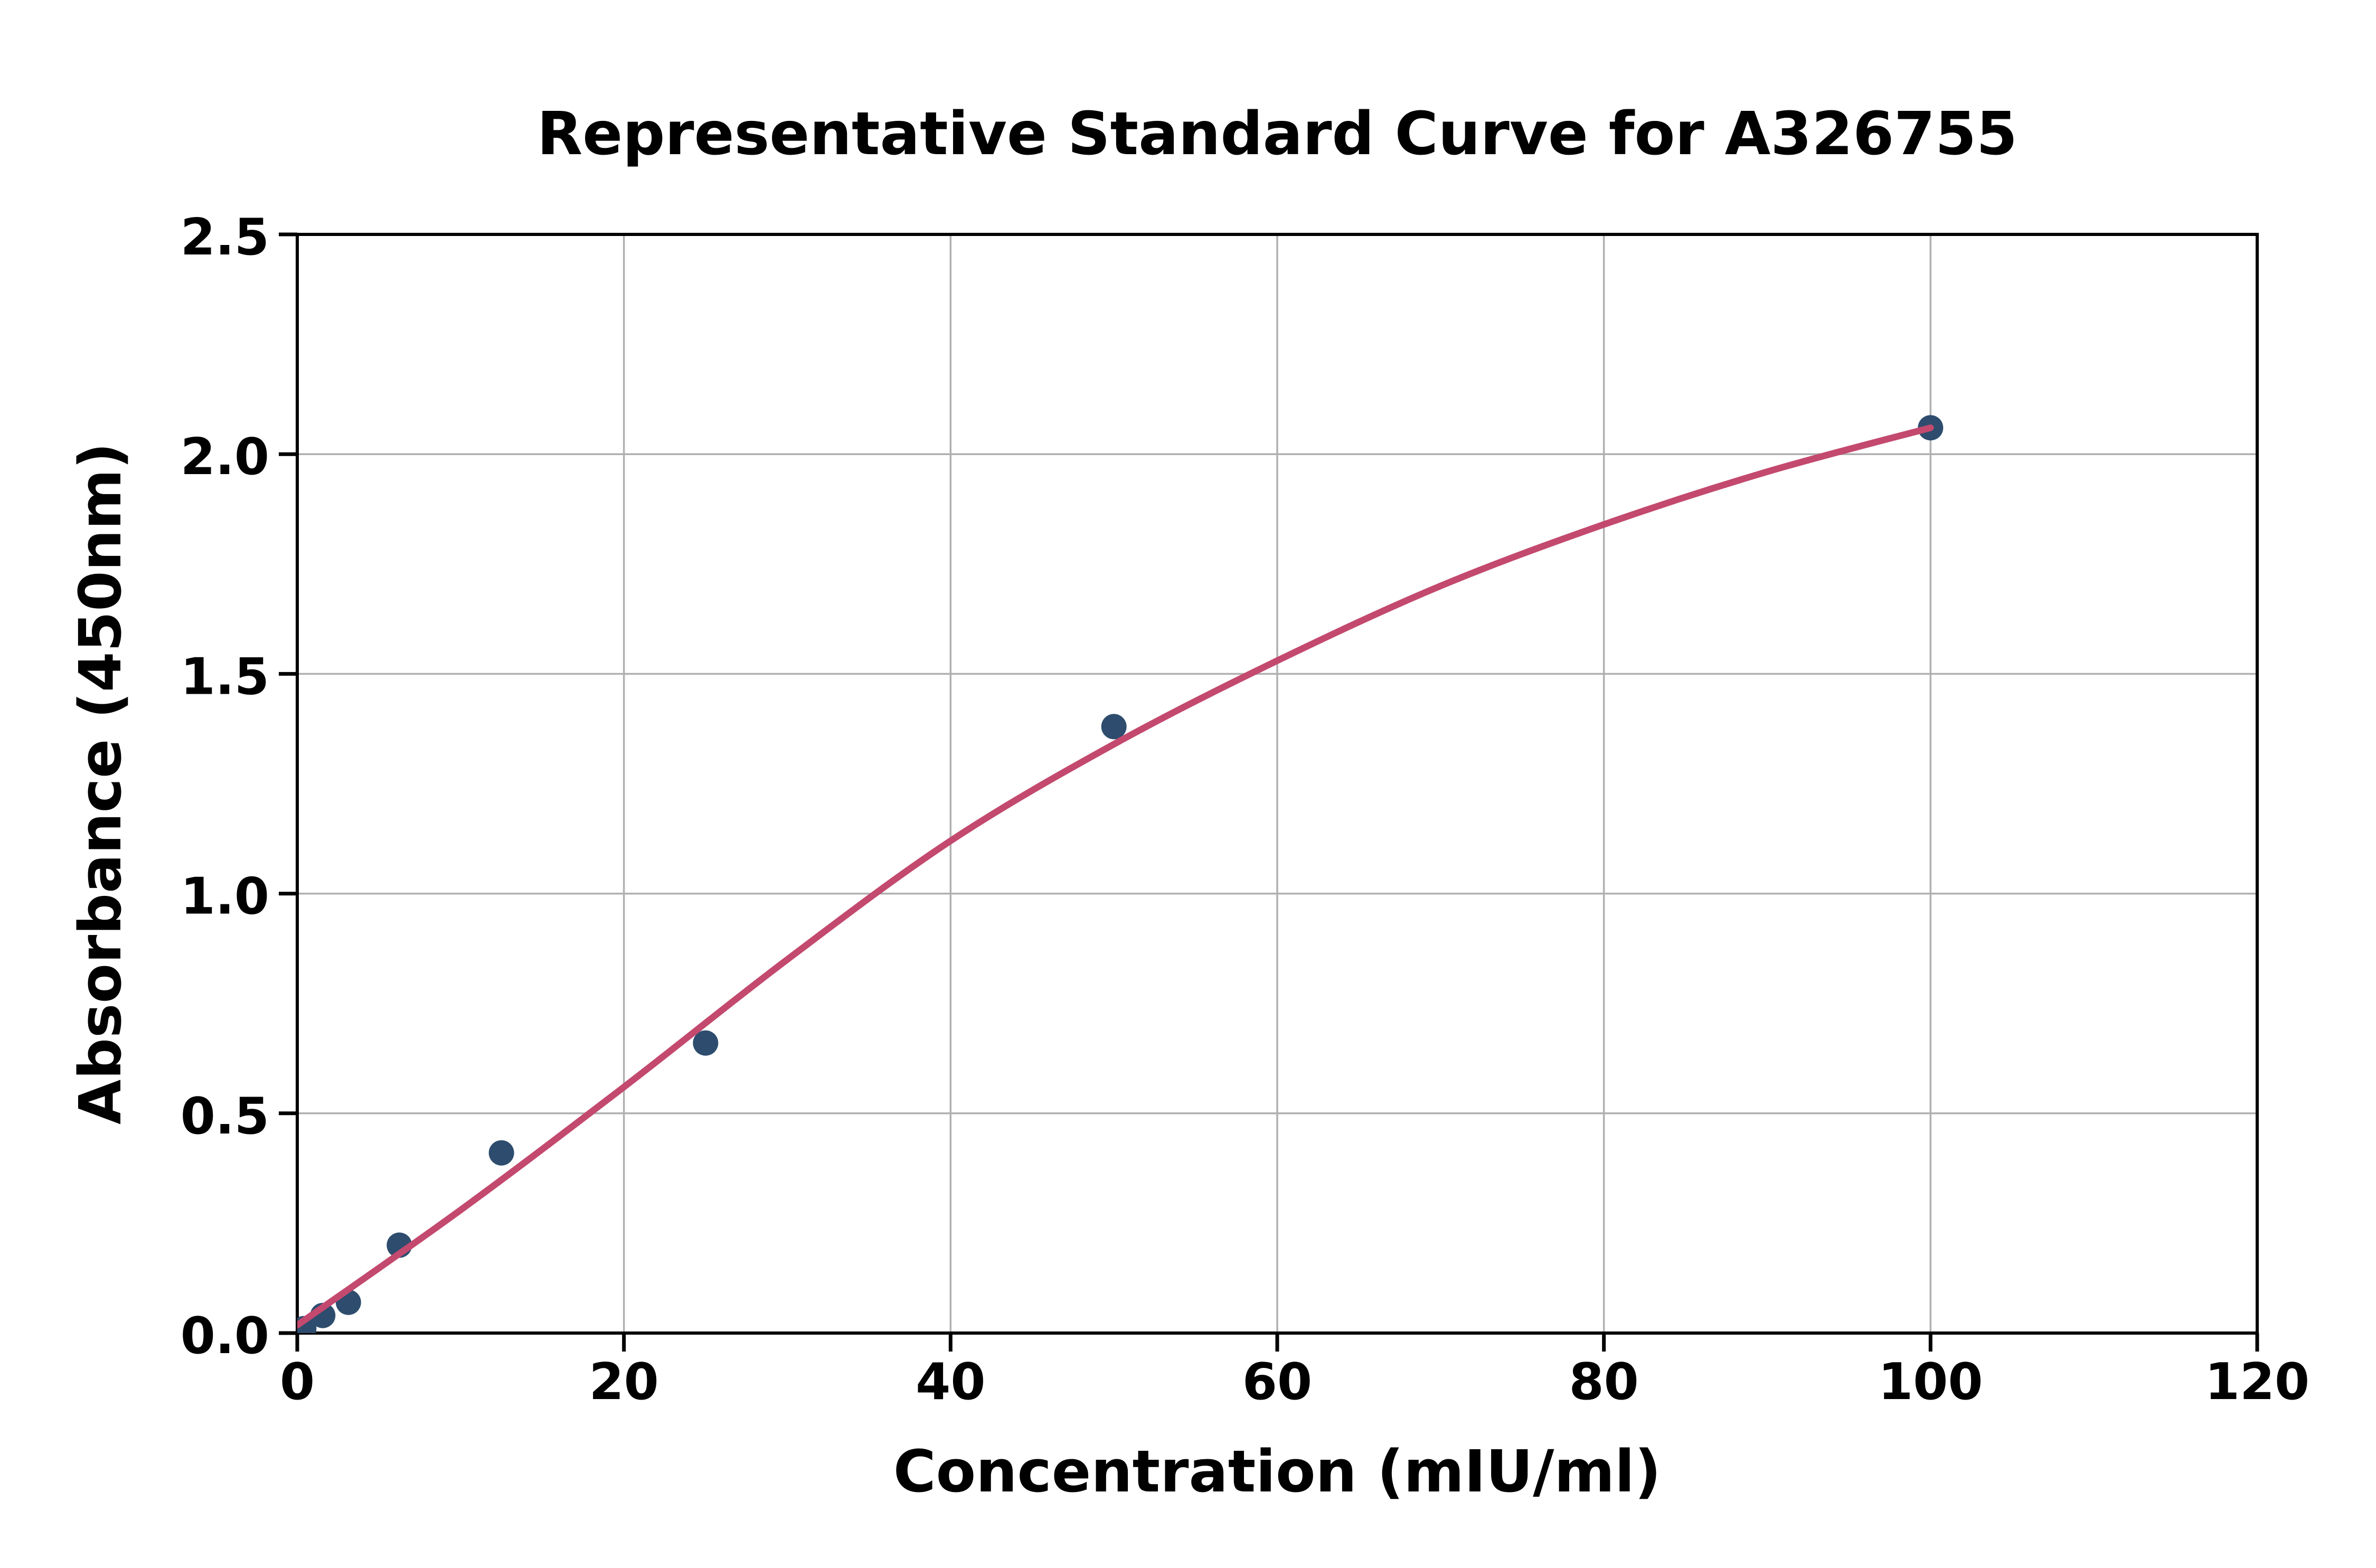 Image resolution: width=2376 pixels, height=1568 pixels. Describe the element at coordinates (624, 1382) in the screenshot. I see `x-tick-label: 20` at that location.